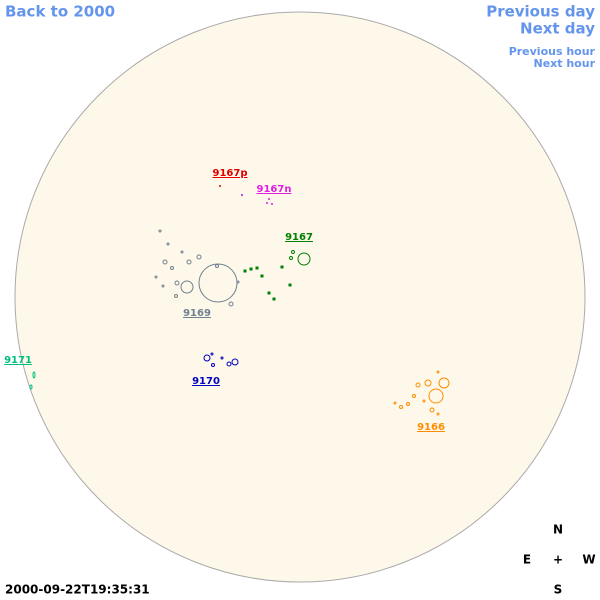 This screenshot has height=600, width=600. I want to click on compass-north: N, so click(558, 530).